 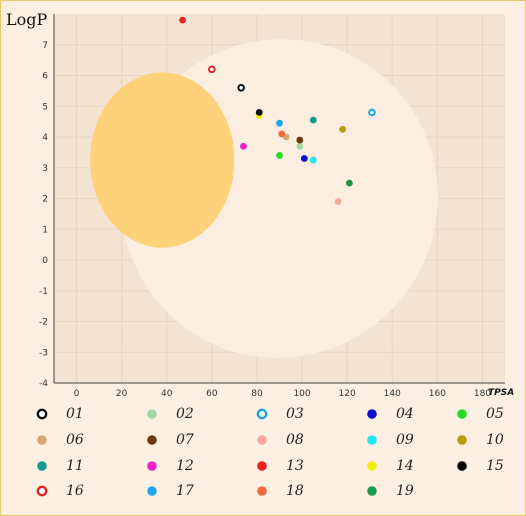 I want to click on legend-label-10: 10, so click(x=495, y=440).